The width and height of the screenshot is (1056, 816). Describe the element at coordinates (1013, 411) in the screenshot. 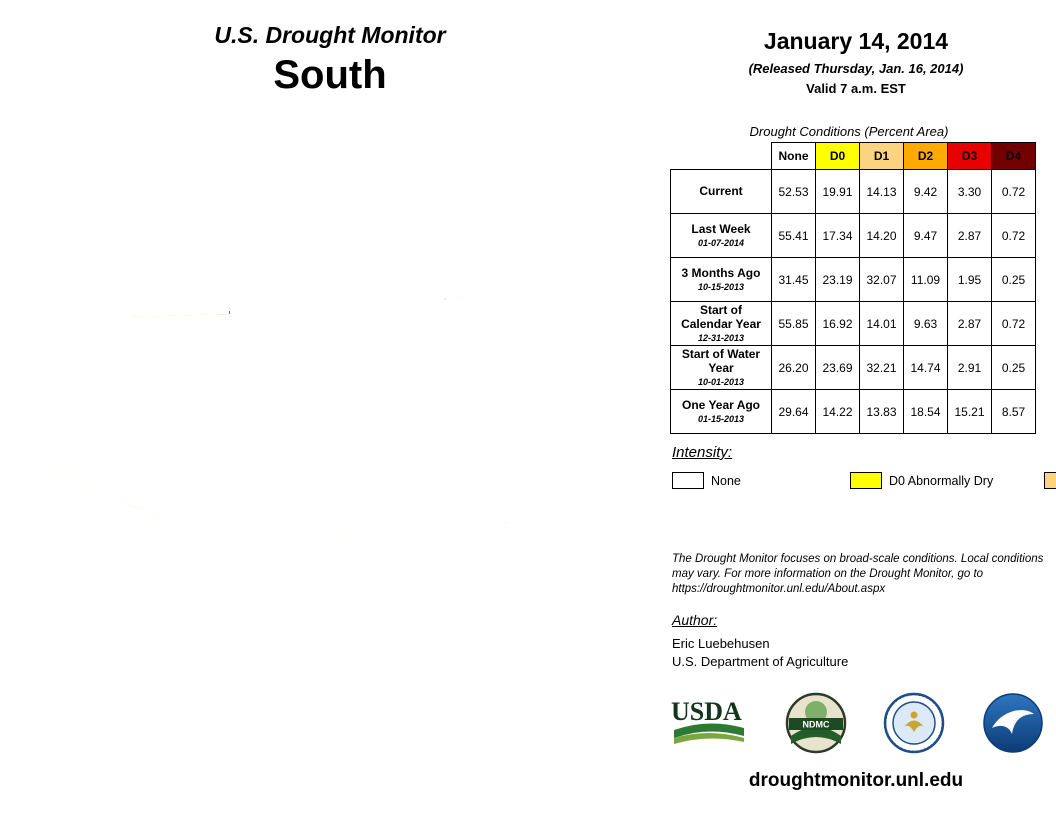

I see `cell-value: 8.57` at that location.